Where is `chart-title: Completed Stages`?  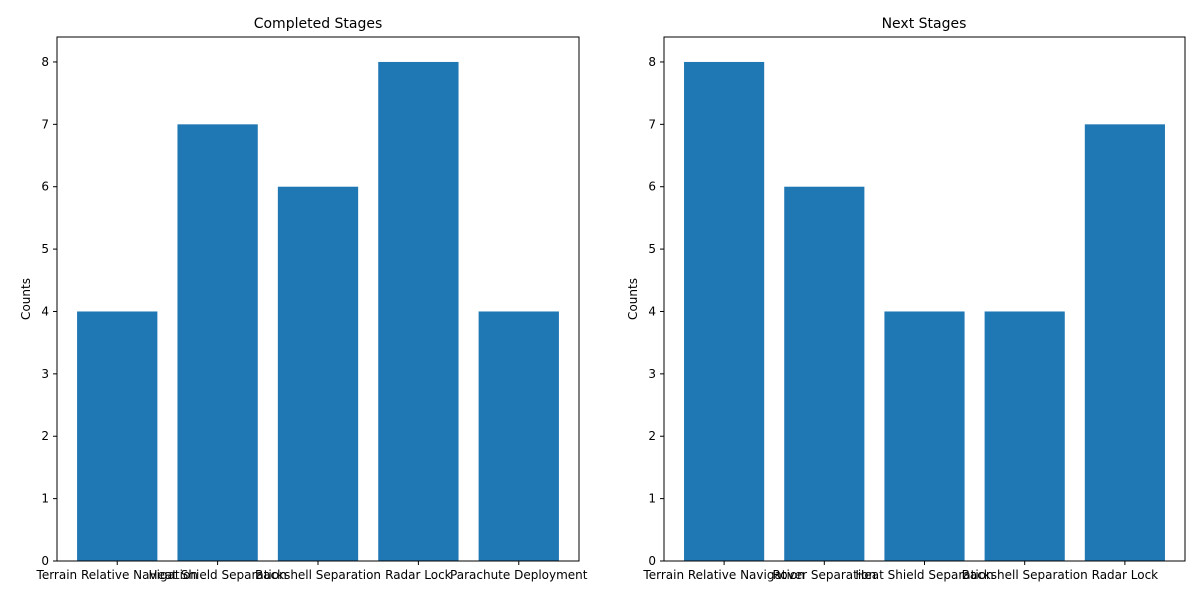
chart-title: Completed Stages is located at coordinates (318, 24).